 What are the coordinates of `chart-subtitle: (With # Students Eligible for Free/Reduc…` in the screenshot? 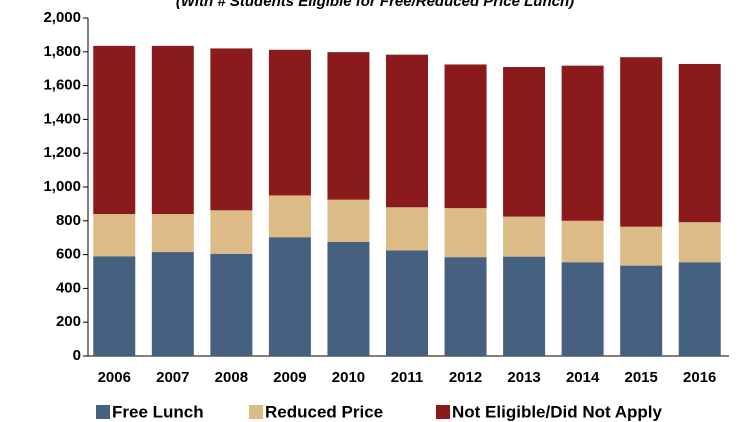 It's located at (375, 5).